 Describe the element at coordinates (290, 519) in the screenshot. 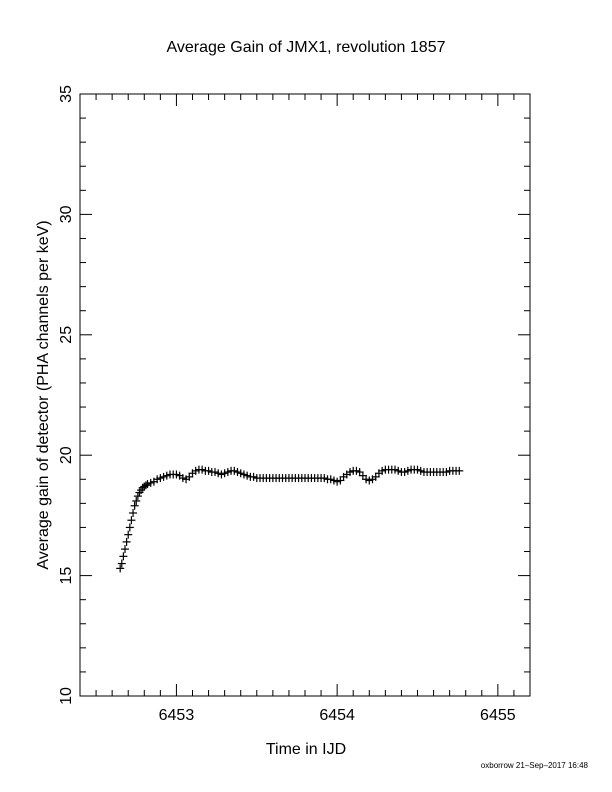

I see `gain-series` at that location.